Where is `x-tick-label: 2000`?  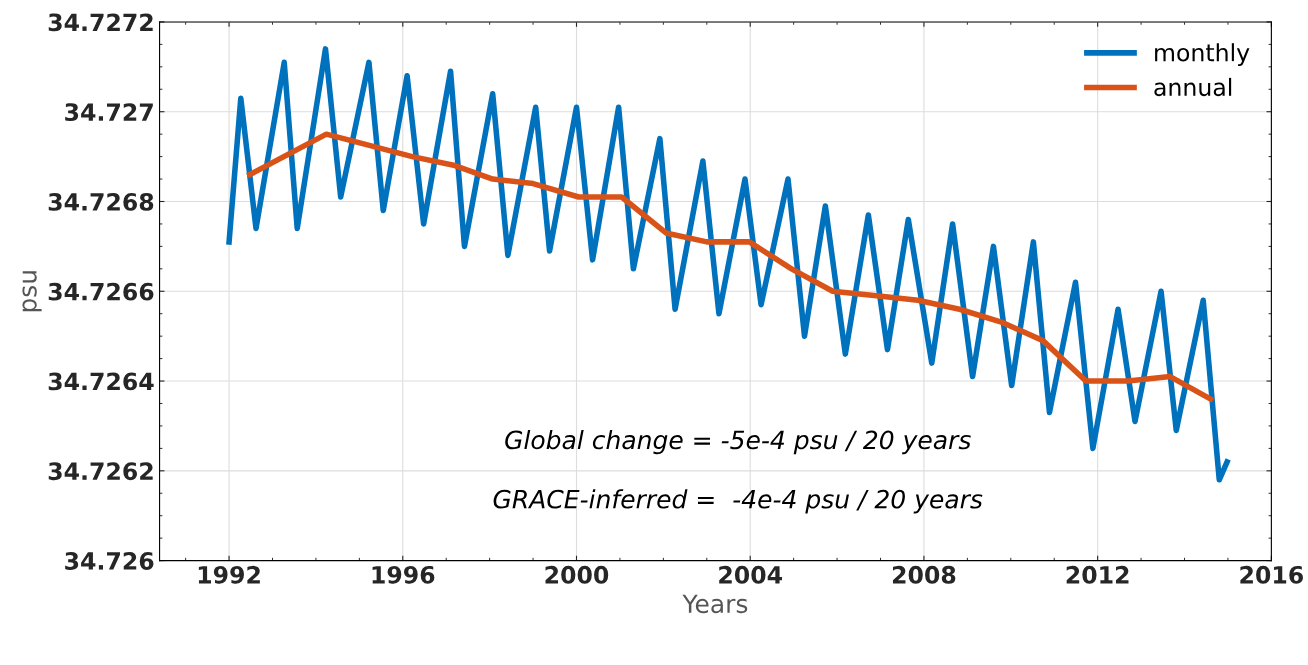
x-tick-label: 2000 is located at coordinates (577, 574).